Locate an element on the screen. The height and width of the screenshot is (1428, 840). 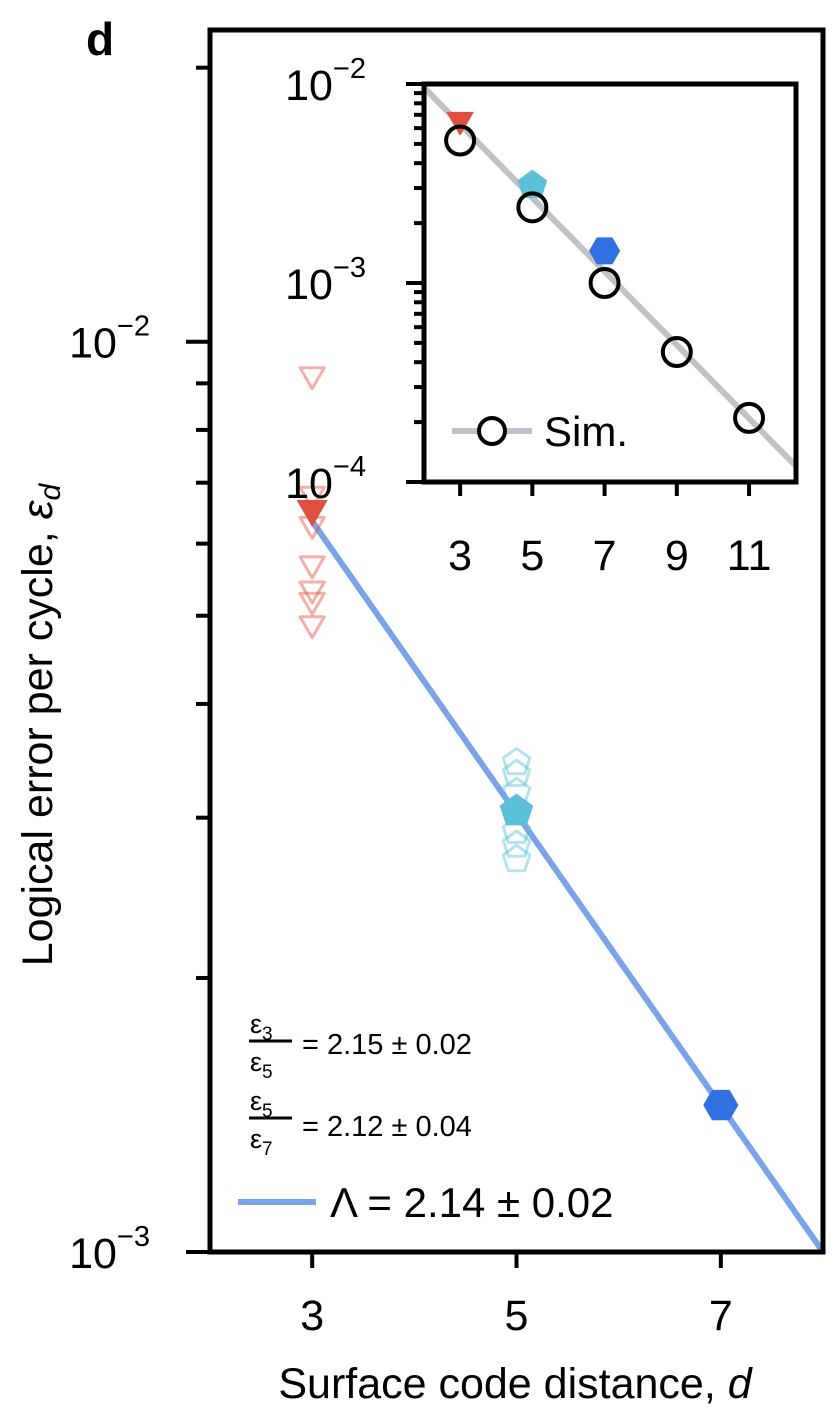
main-legend: Λ = 2.14 ± 0.02 is located at coordinates (425, 1202).